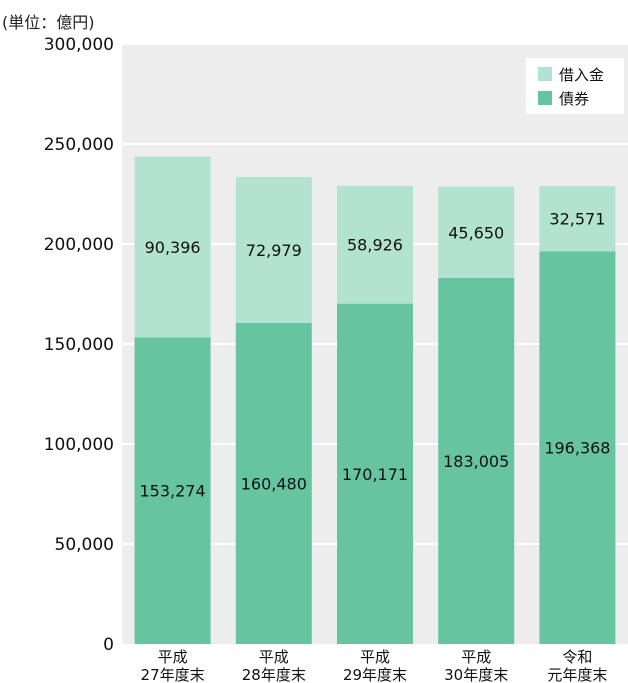  I want to click on y-tick-label: 200,000, so click(79, 245).